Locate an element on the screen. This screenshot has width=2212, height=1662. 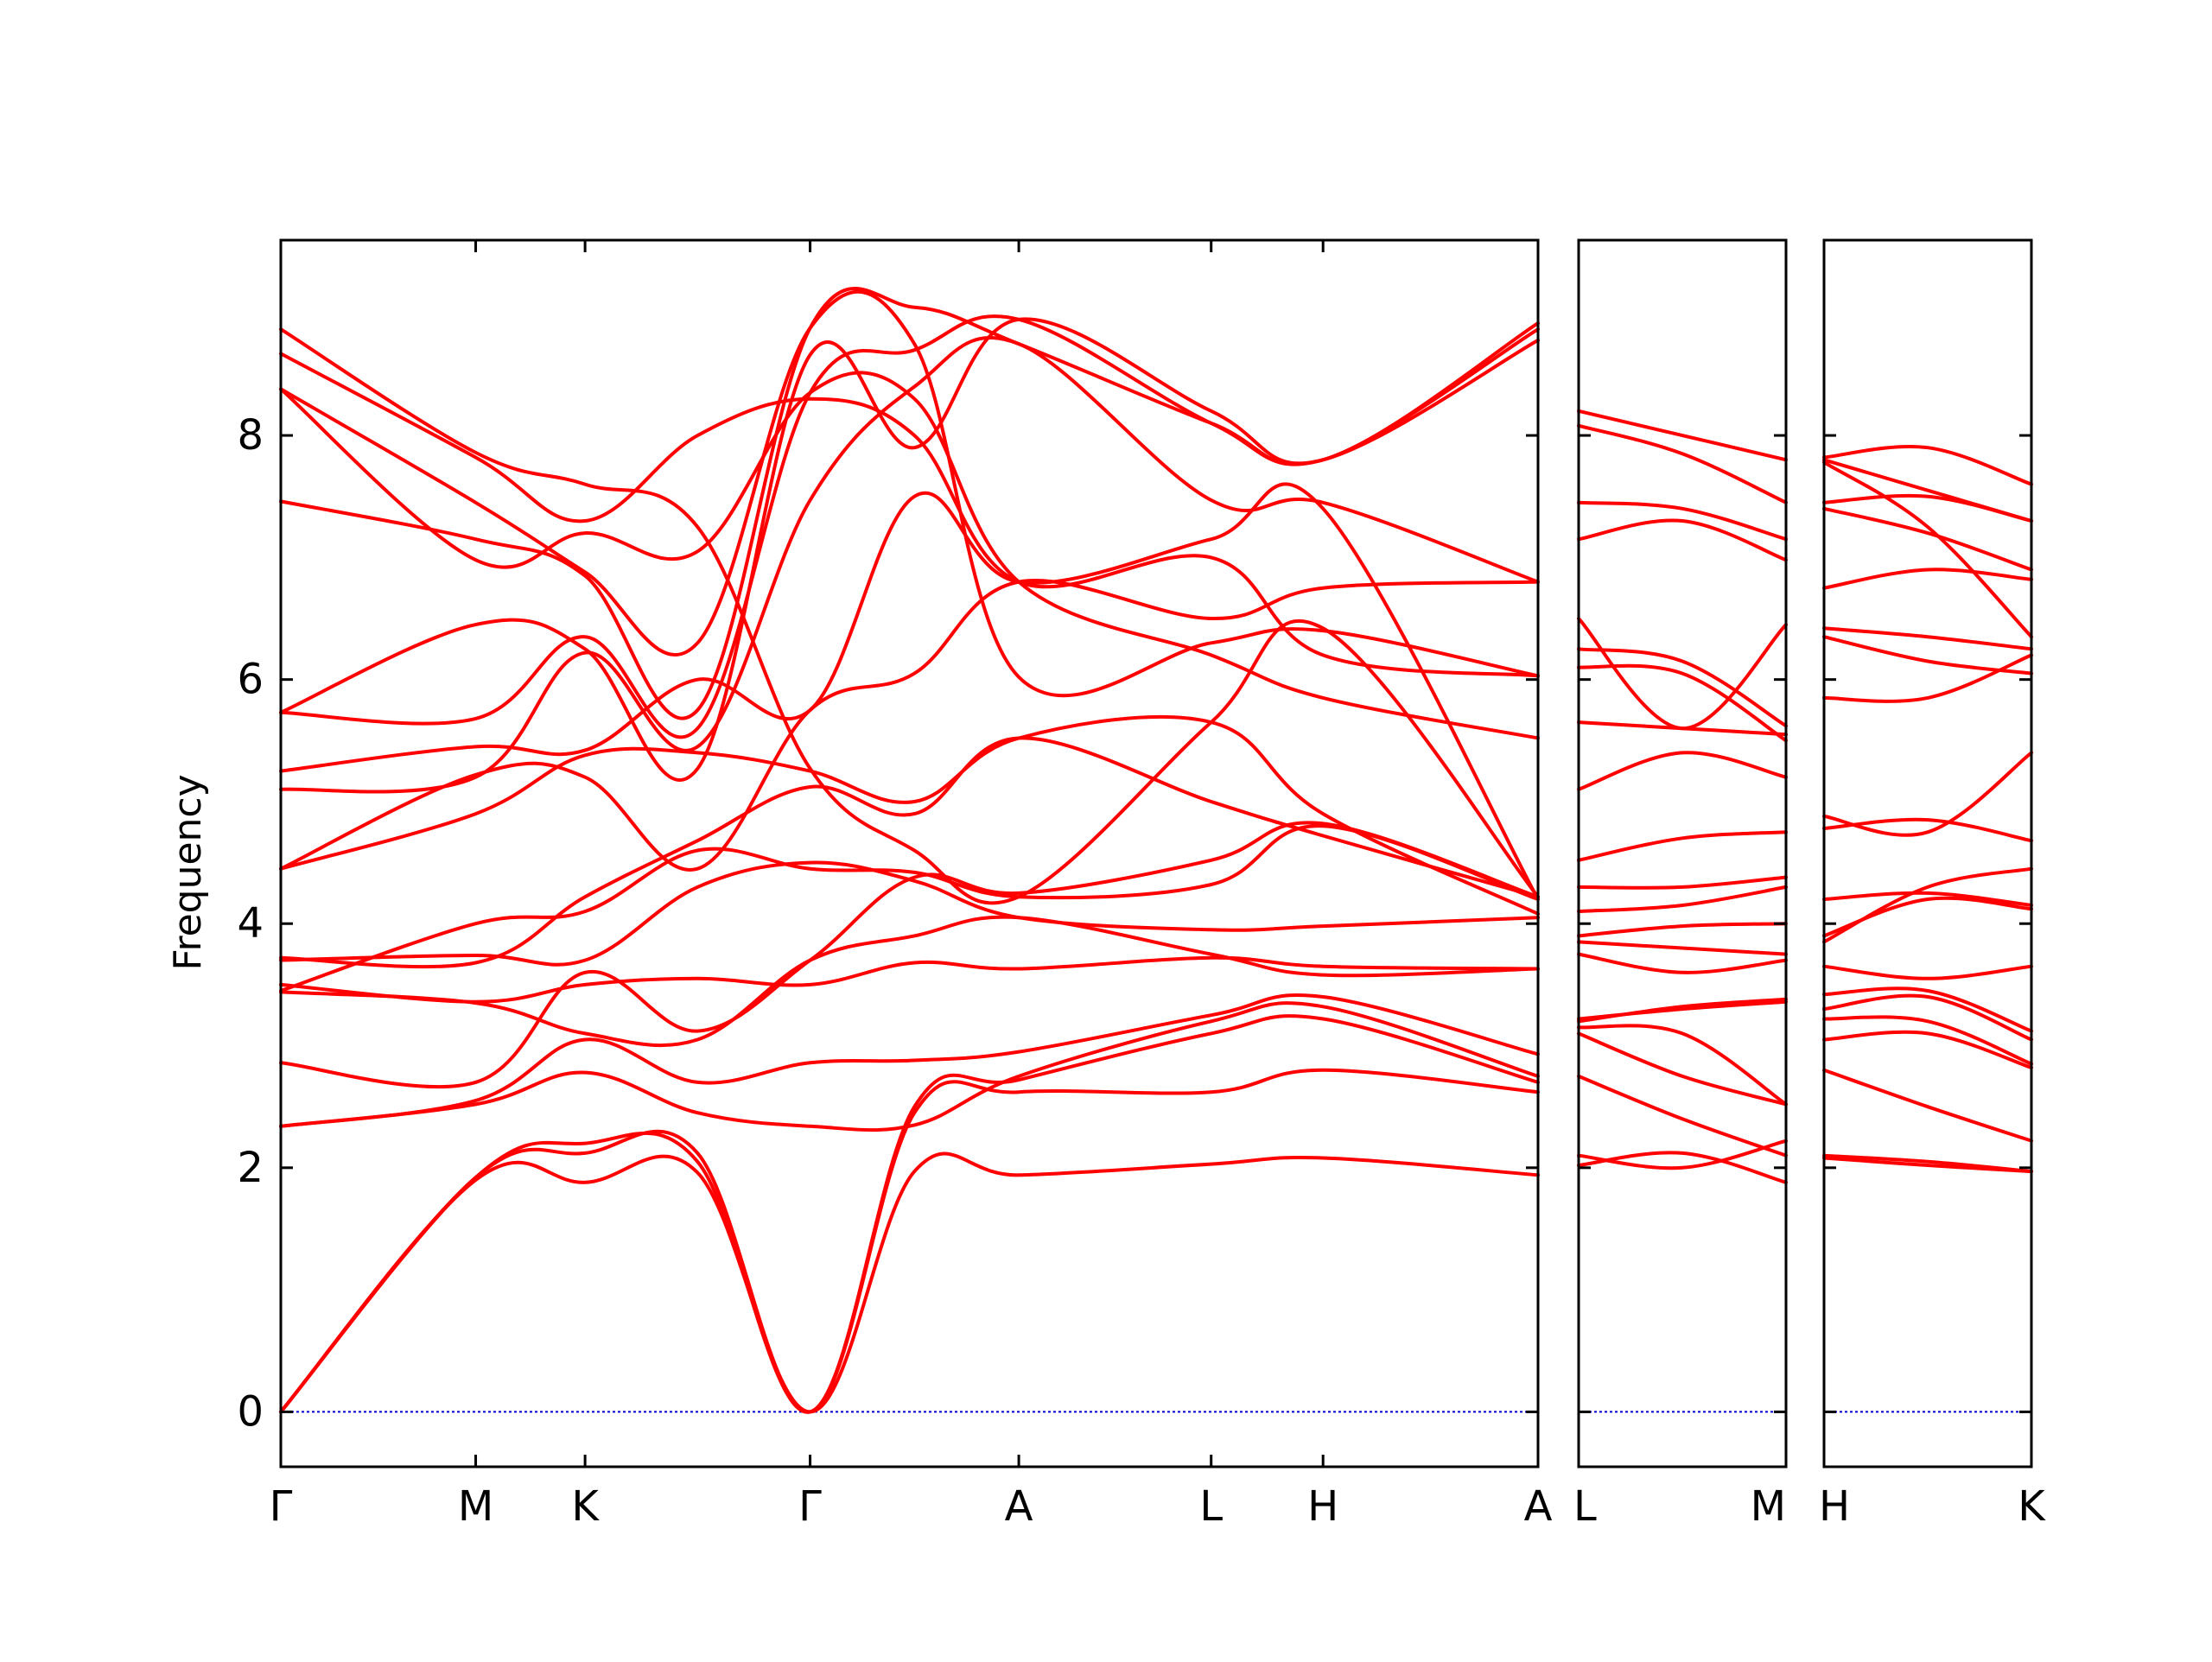
y-tick-label: 0 is located at coordinates (250, 1411).